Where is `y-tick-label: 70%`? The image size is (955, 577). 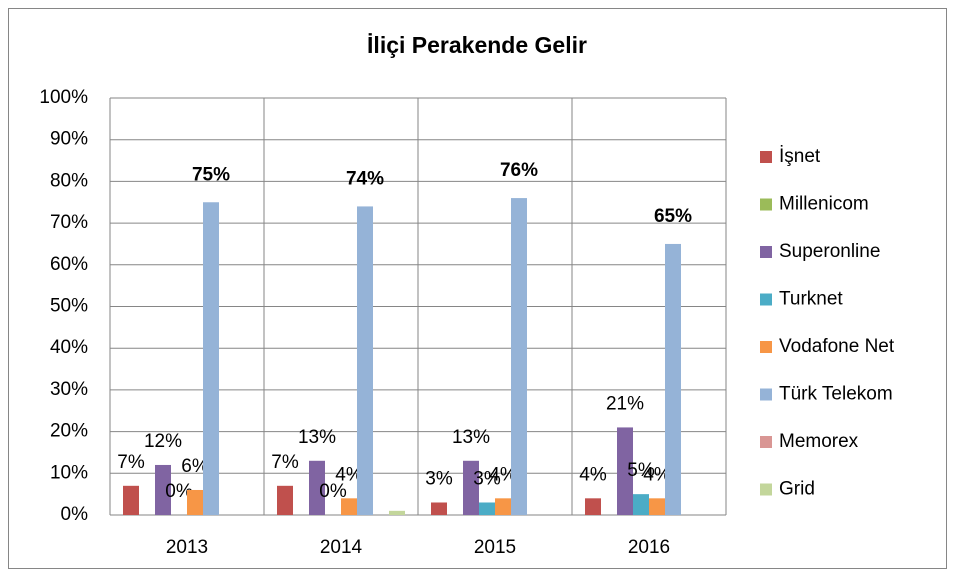
y-tick-label: 70% is located at coordinates (69, 222).